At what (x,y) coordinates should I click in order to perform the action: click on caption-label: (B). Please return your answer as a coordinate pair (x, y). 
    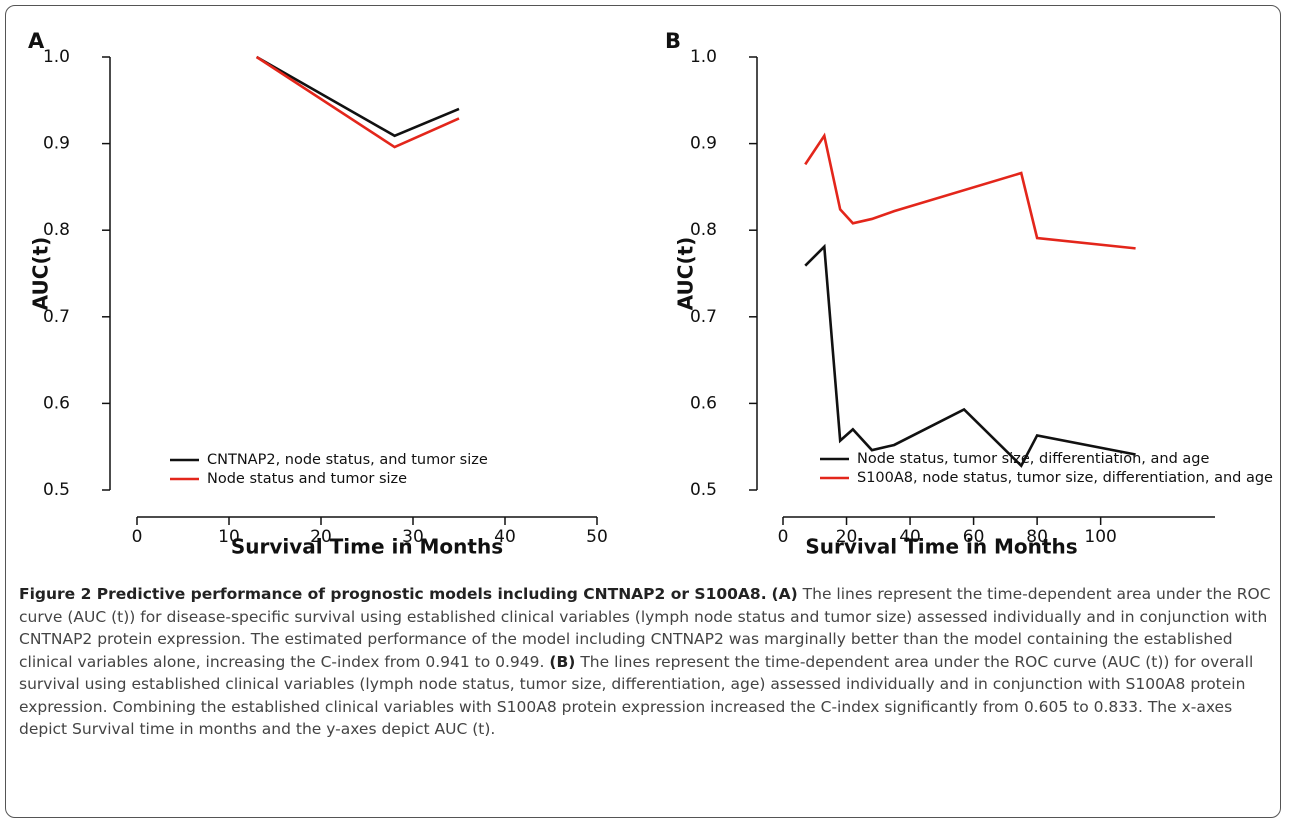
    Looking at the image, I should click on (562, 661).